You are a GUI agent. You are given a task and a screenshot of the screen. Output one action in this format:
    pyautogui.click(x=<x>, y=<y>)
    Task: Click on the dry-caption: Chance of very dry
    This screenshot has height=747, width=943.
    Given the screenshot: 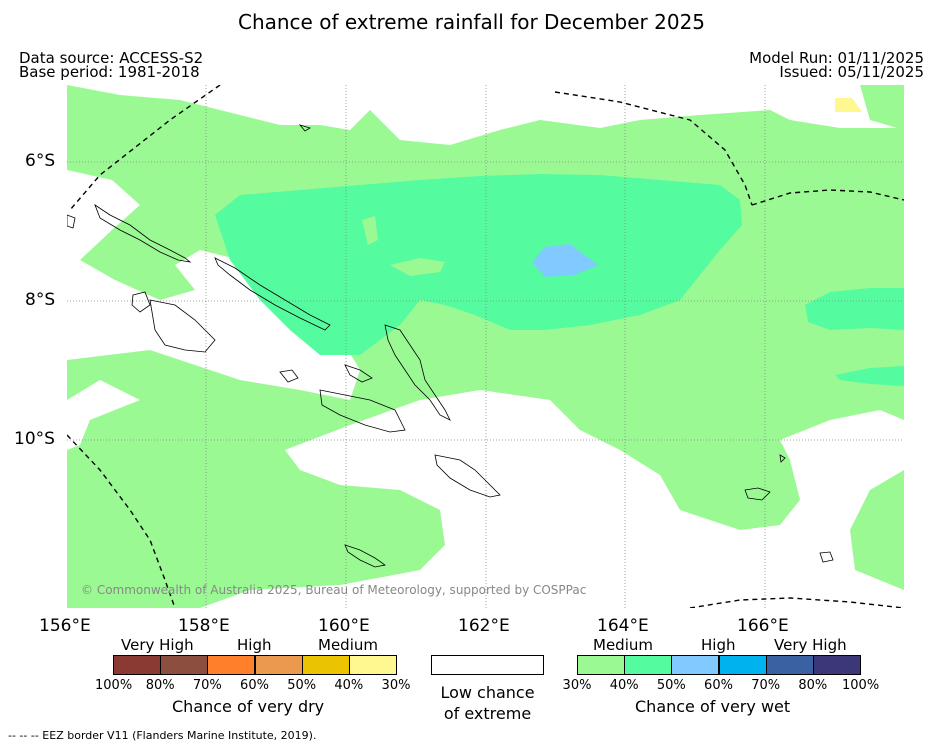 What is the action you would take?
    pyautogui.click(x=248, y=706)
    